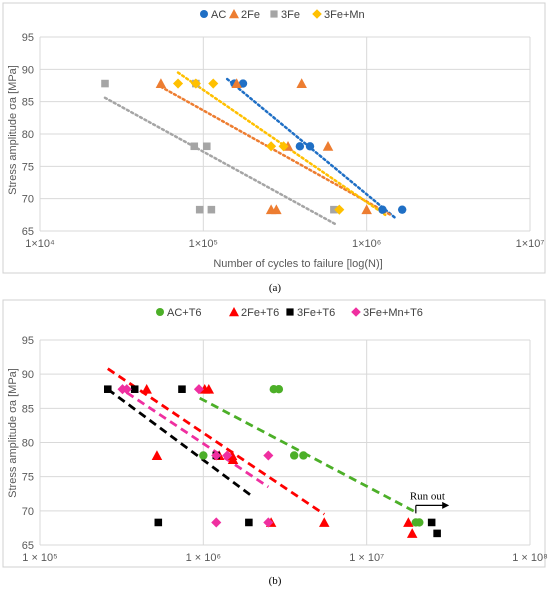  I want to click on legend-marker-3fe-mn, so click(317, 14).